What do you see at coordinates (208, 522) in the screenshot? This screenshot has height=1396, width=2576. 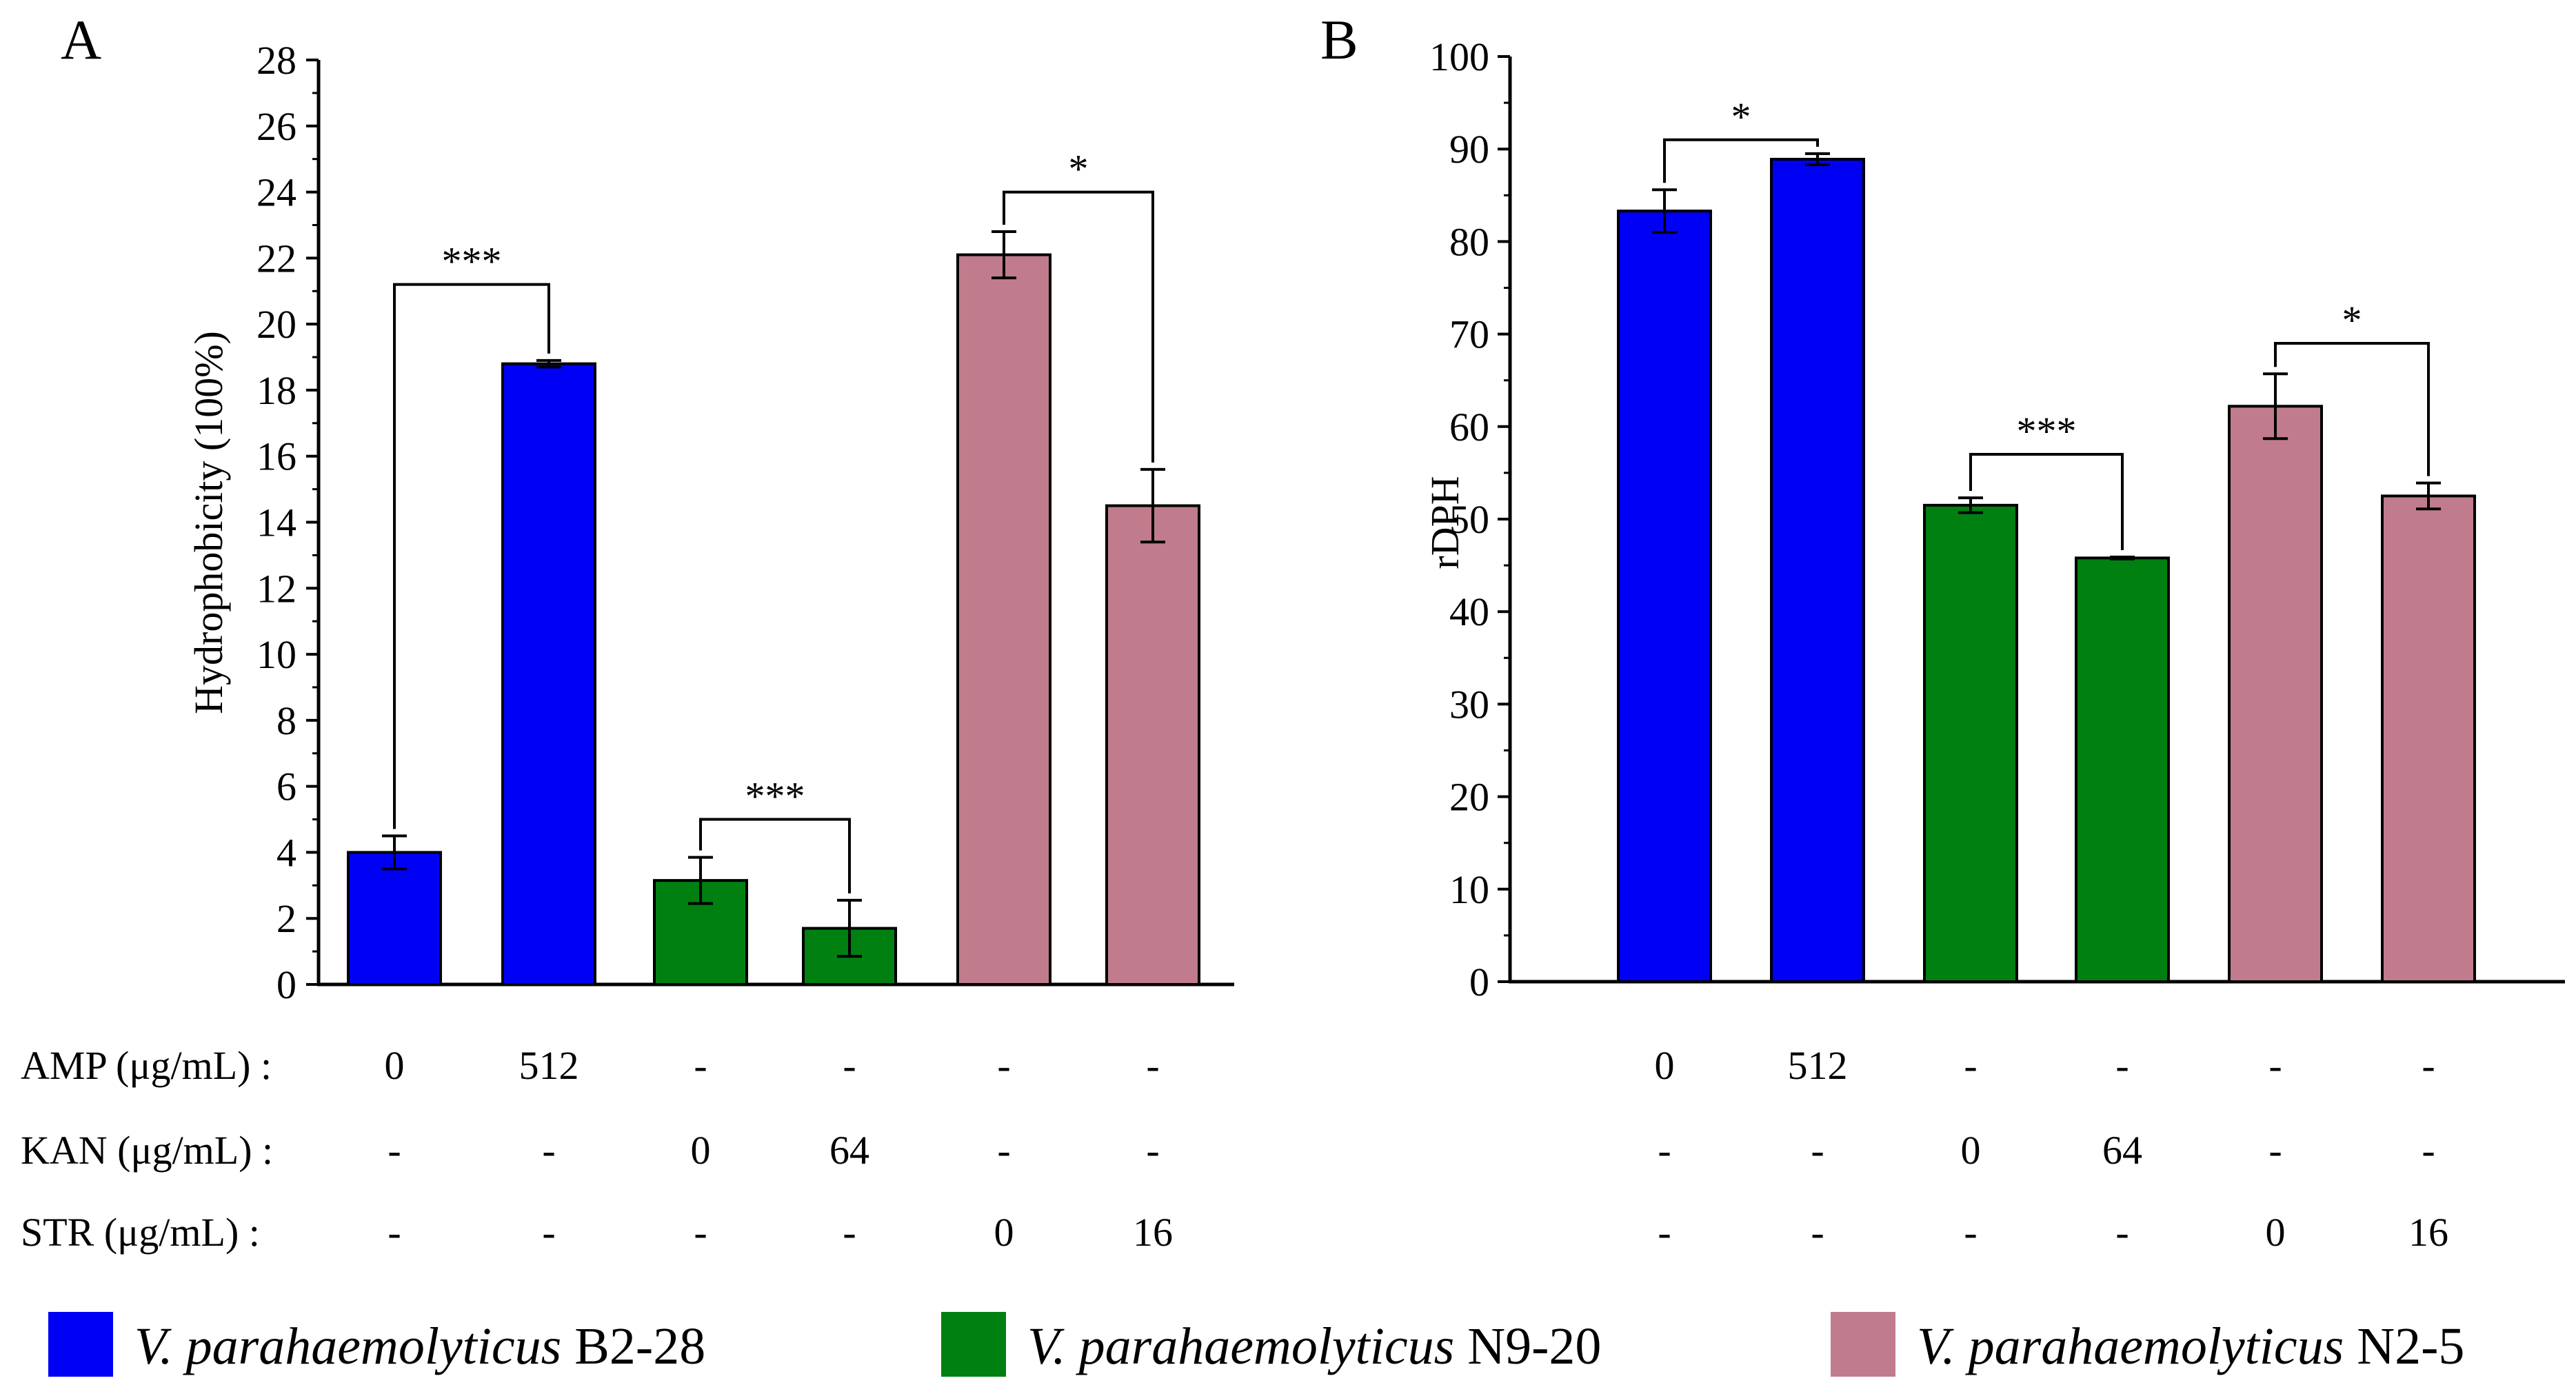 I see `y-axis-label: Hydrophobicity (100%)` at bounding box center [208, 522].